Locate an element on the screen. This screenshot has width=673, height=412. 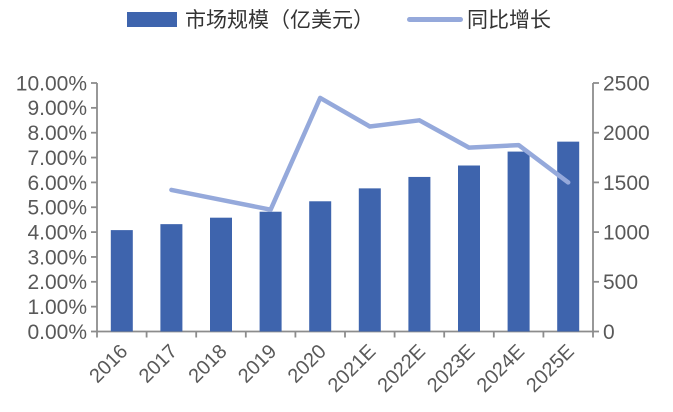
x-axis-tick-label: 2022E is located at coordinates (401, 368).